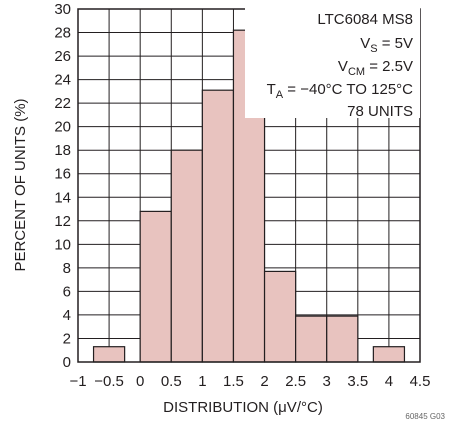  I want to click on y-tick-label: 26, so click(62, 56).